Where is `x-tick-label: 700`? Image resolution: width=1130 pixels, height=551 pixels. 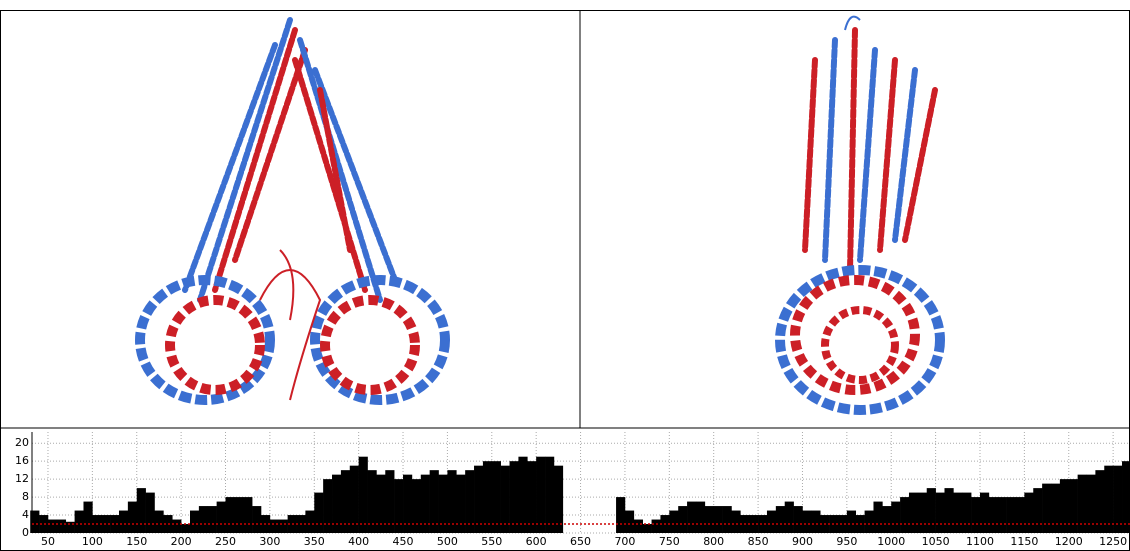
x-tick-label: 700 is located at coordinates (624, 541).